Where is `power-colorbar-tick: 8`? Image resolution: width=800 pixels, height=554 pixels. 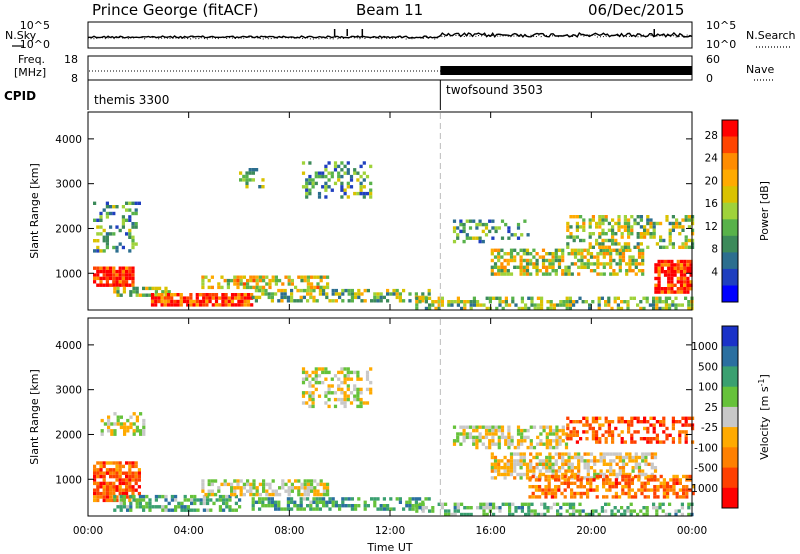
power-colorbar-tick: 8 is located at coordinates (714, 250).